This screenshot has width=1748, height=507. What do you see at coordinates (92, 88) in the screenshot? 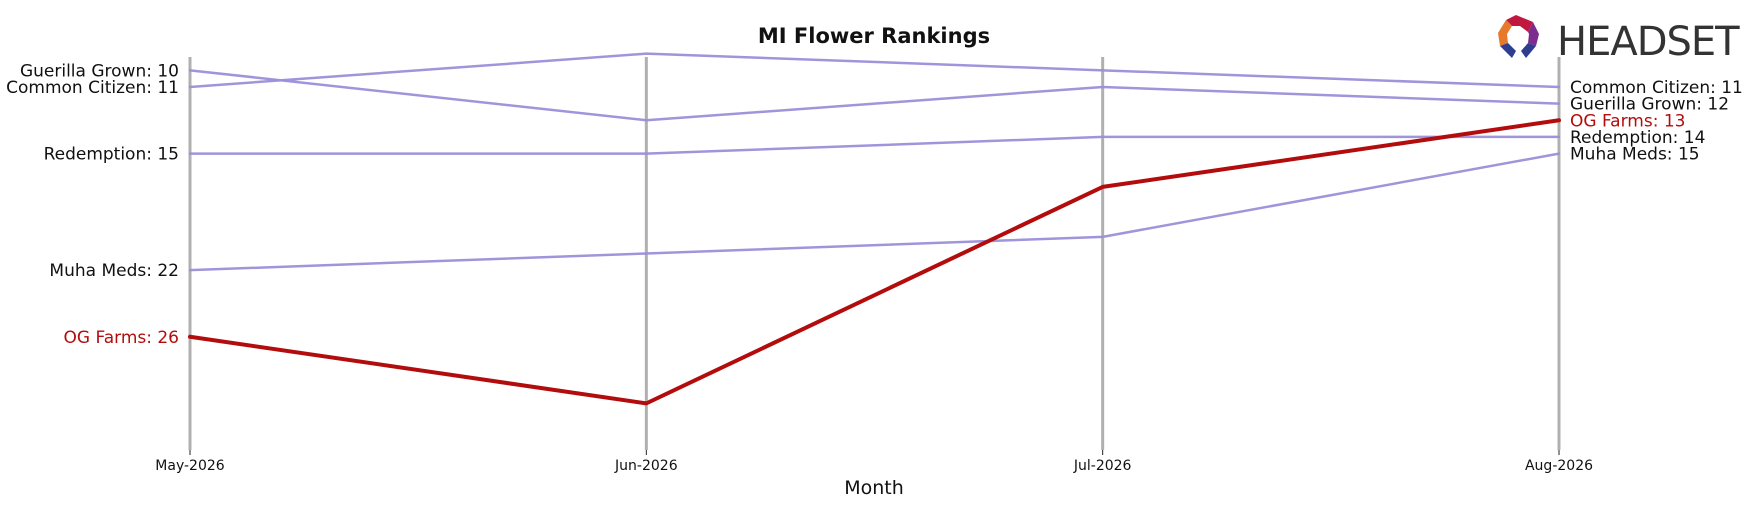
I see `start-label-common-citizen: Common Citizen: 11` at bounding box center [92, 88].